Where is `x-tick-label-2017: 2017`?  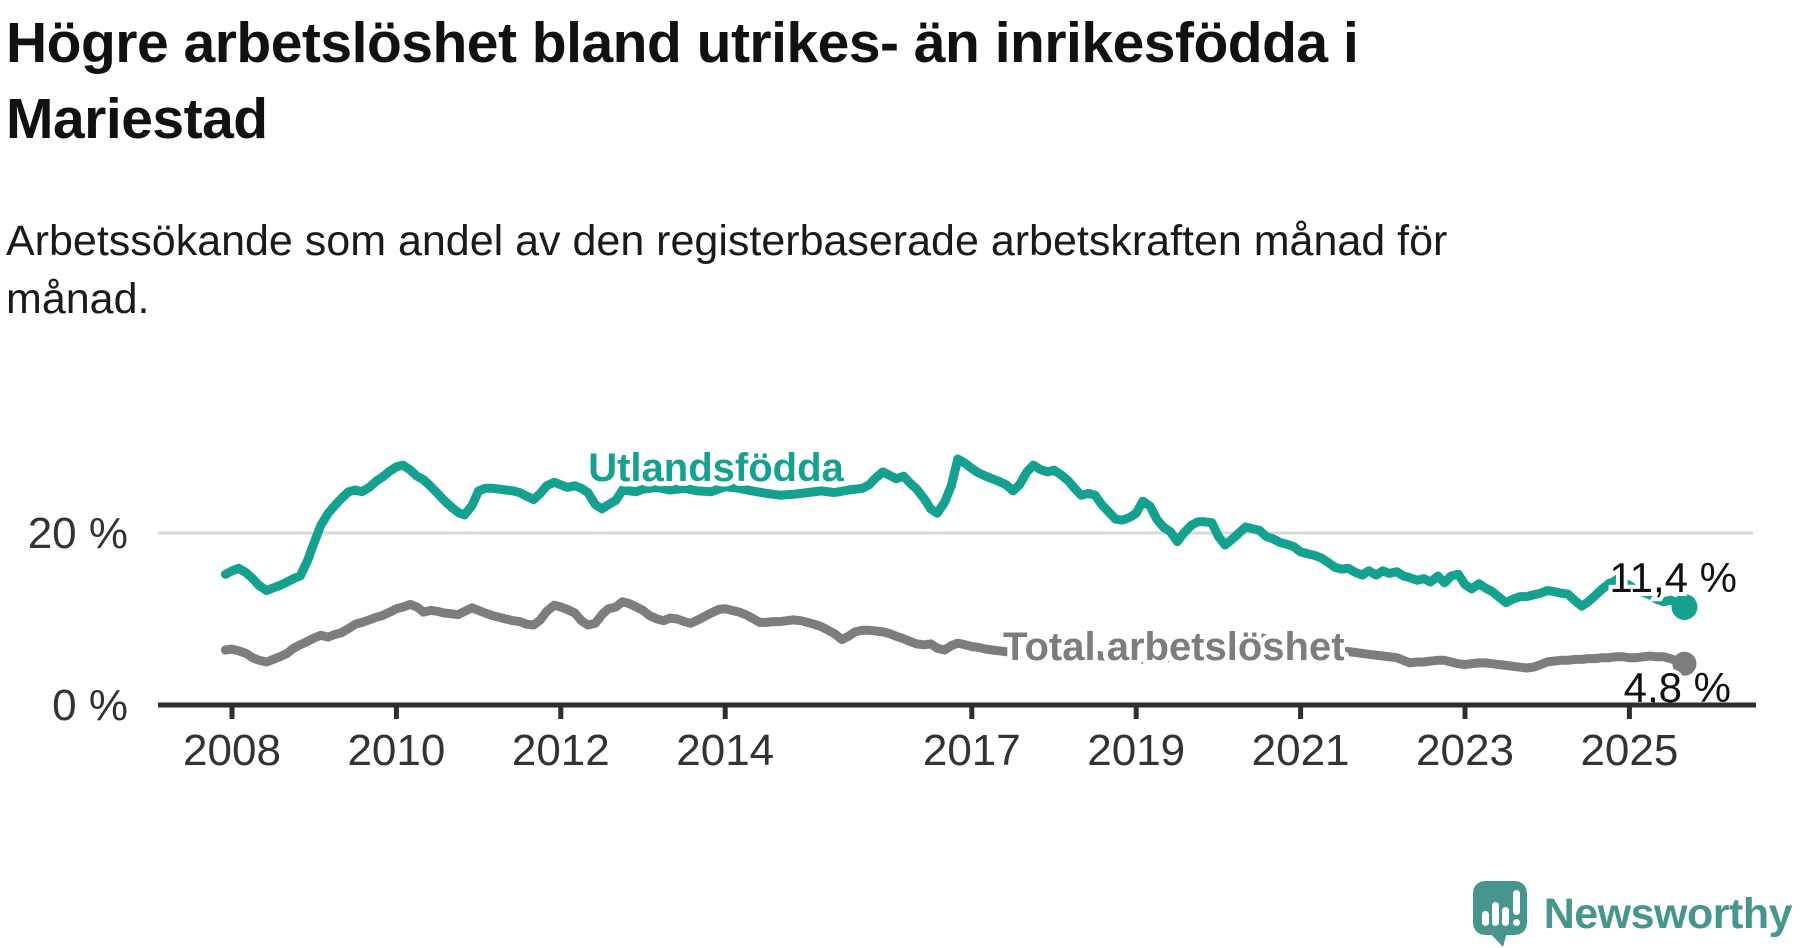
x-tick-label-2017: 2017 is located at coordinates (972, 750).